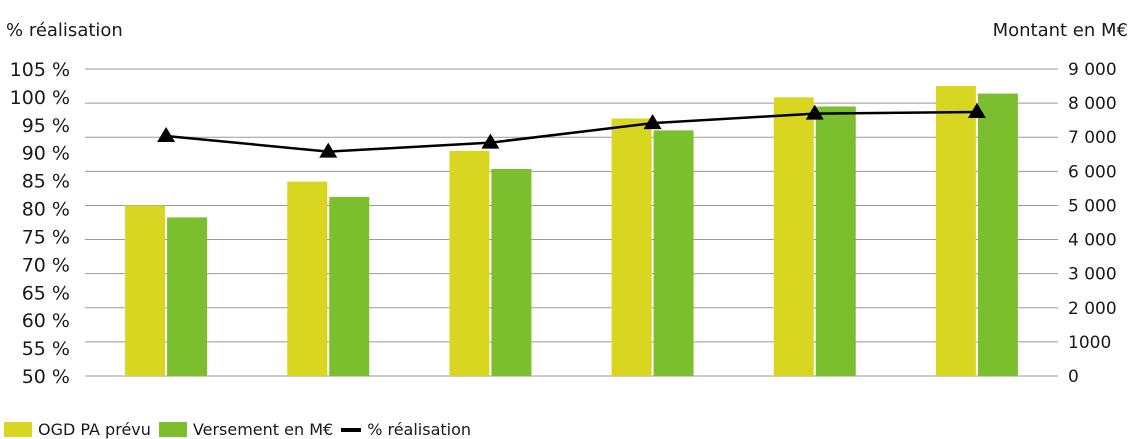  I want to click on left-axis-title: % réalisation, so click(64, 30).